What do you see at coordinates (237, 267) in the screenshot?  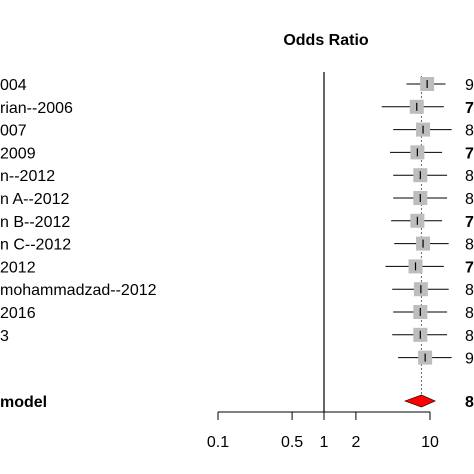 I see `study-row: 2012 7` at bounding box center [237, 267].